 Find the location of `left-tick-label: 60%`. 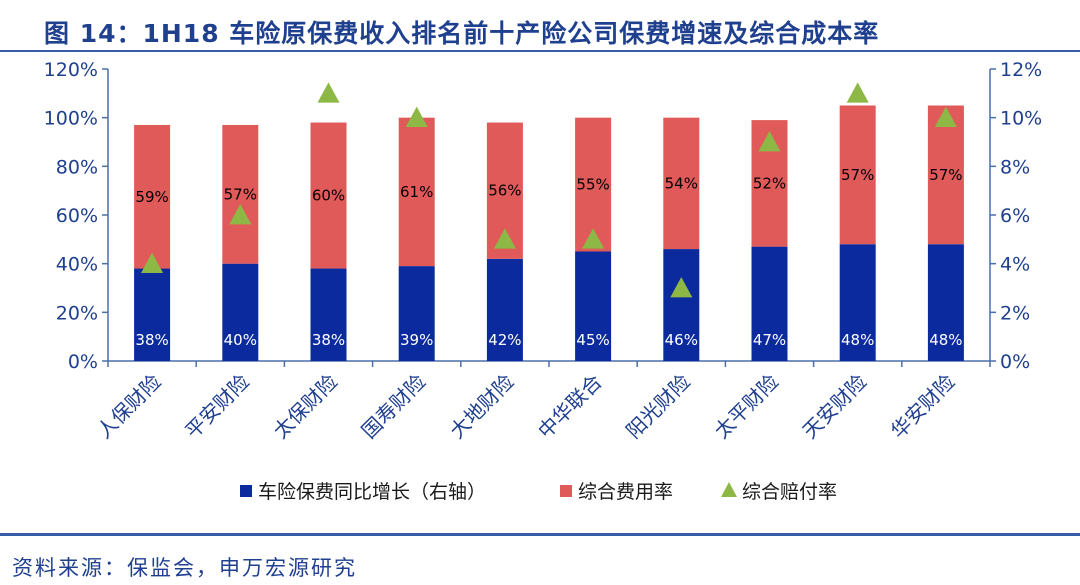

left-tick-label: 60% is located at coordinates (77, 216).